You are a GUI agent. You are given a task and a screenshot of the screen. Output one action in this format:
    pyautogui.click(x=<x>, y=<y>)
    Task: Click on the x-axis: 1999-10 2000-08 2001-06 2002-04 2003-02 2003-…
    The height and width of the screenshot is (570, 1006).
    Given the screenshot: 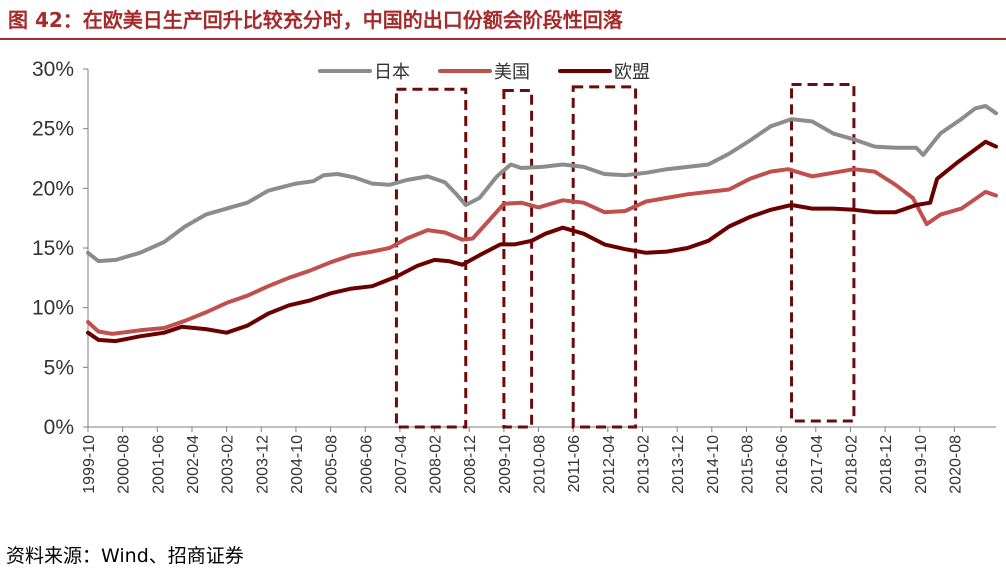 What is the action you would take?
    pyautogui.click(x=538, y=460)
    